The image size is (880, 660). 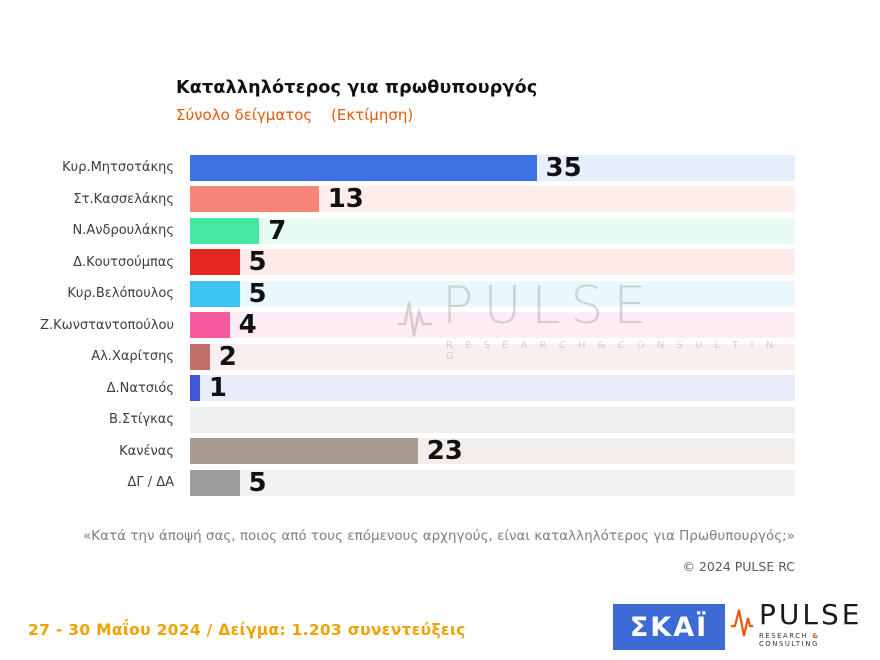 What do you see at coordinates (141, 420) in the screenshot?
I see `category-label: Β.Στίγκας` at bounding box center [141, 420].